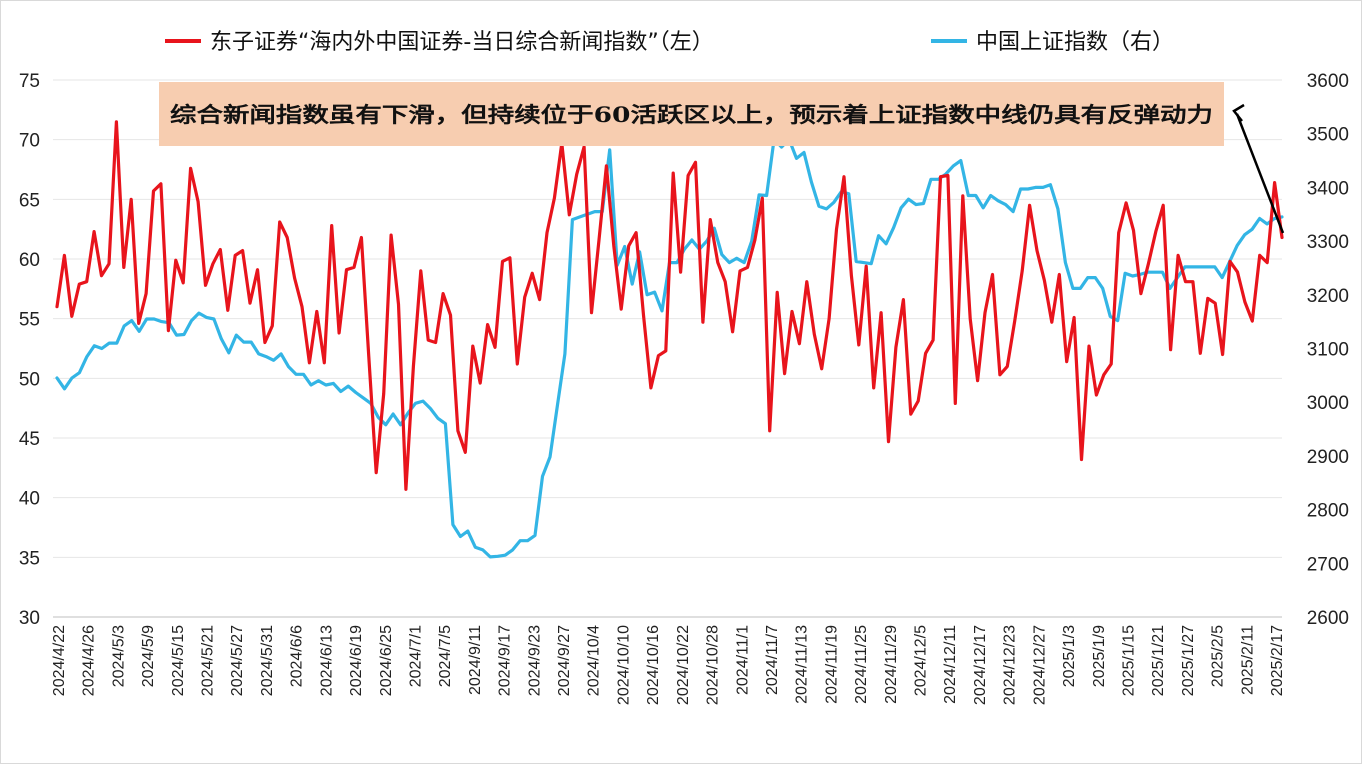  Describe the element at coordinates (462, 42) in the screenshot. I see `legend-label-news-index: 东子证券“海内外中国证券-当日综合新闻指数”（左）` at that location.